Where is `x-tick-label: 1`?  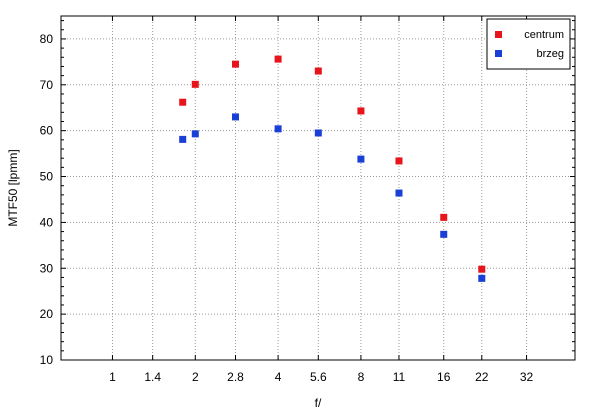 x-tick-label: 1 is located at coordinates (112, 377).